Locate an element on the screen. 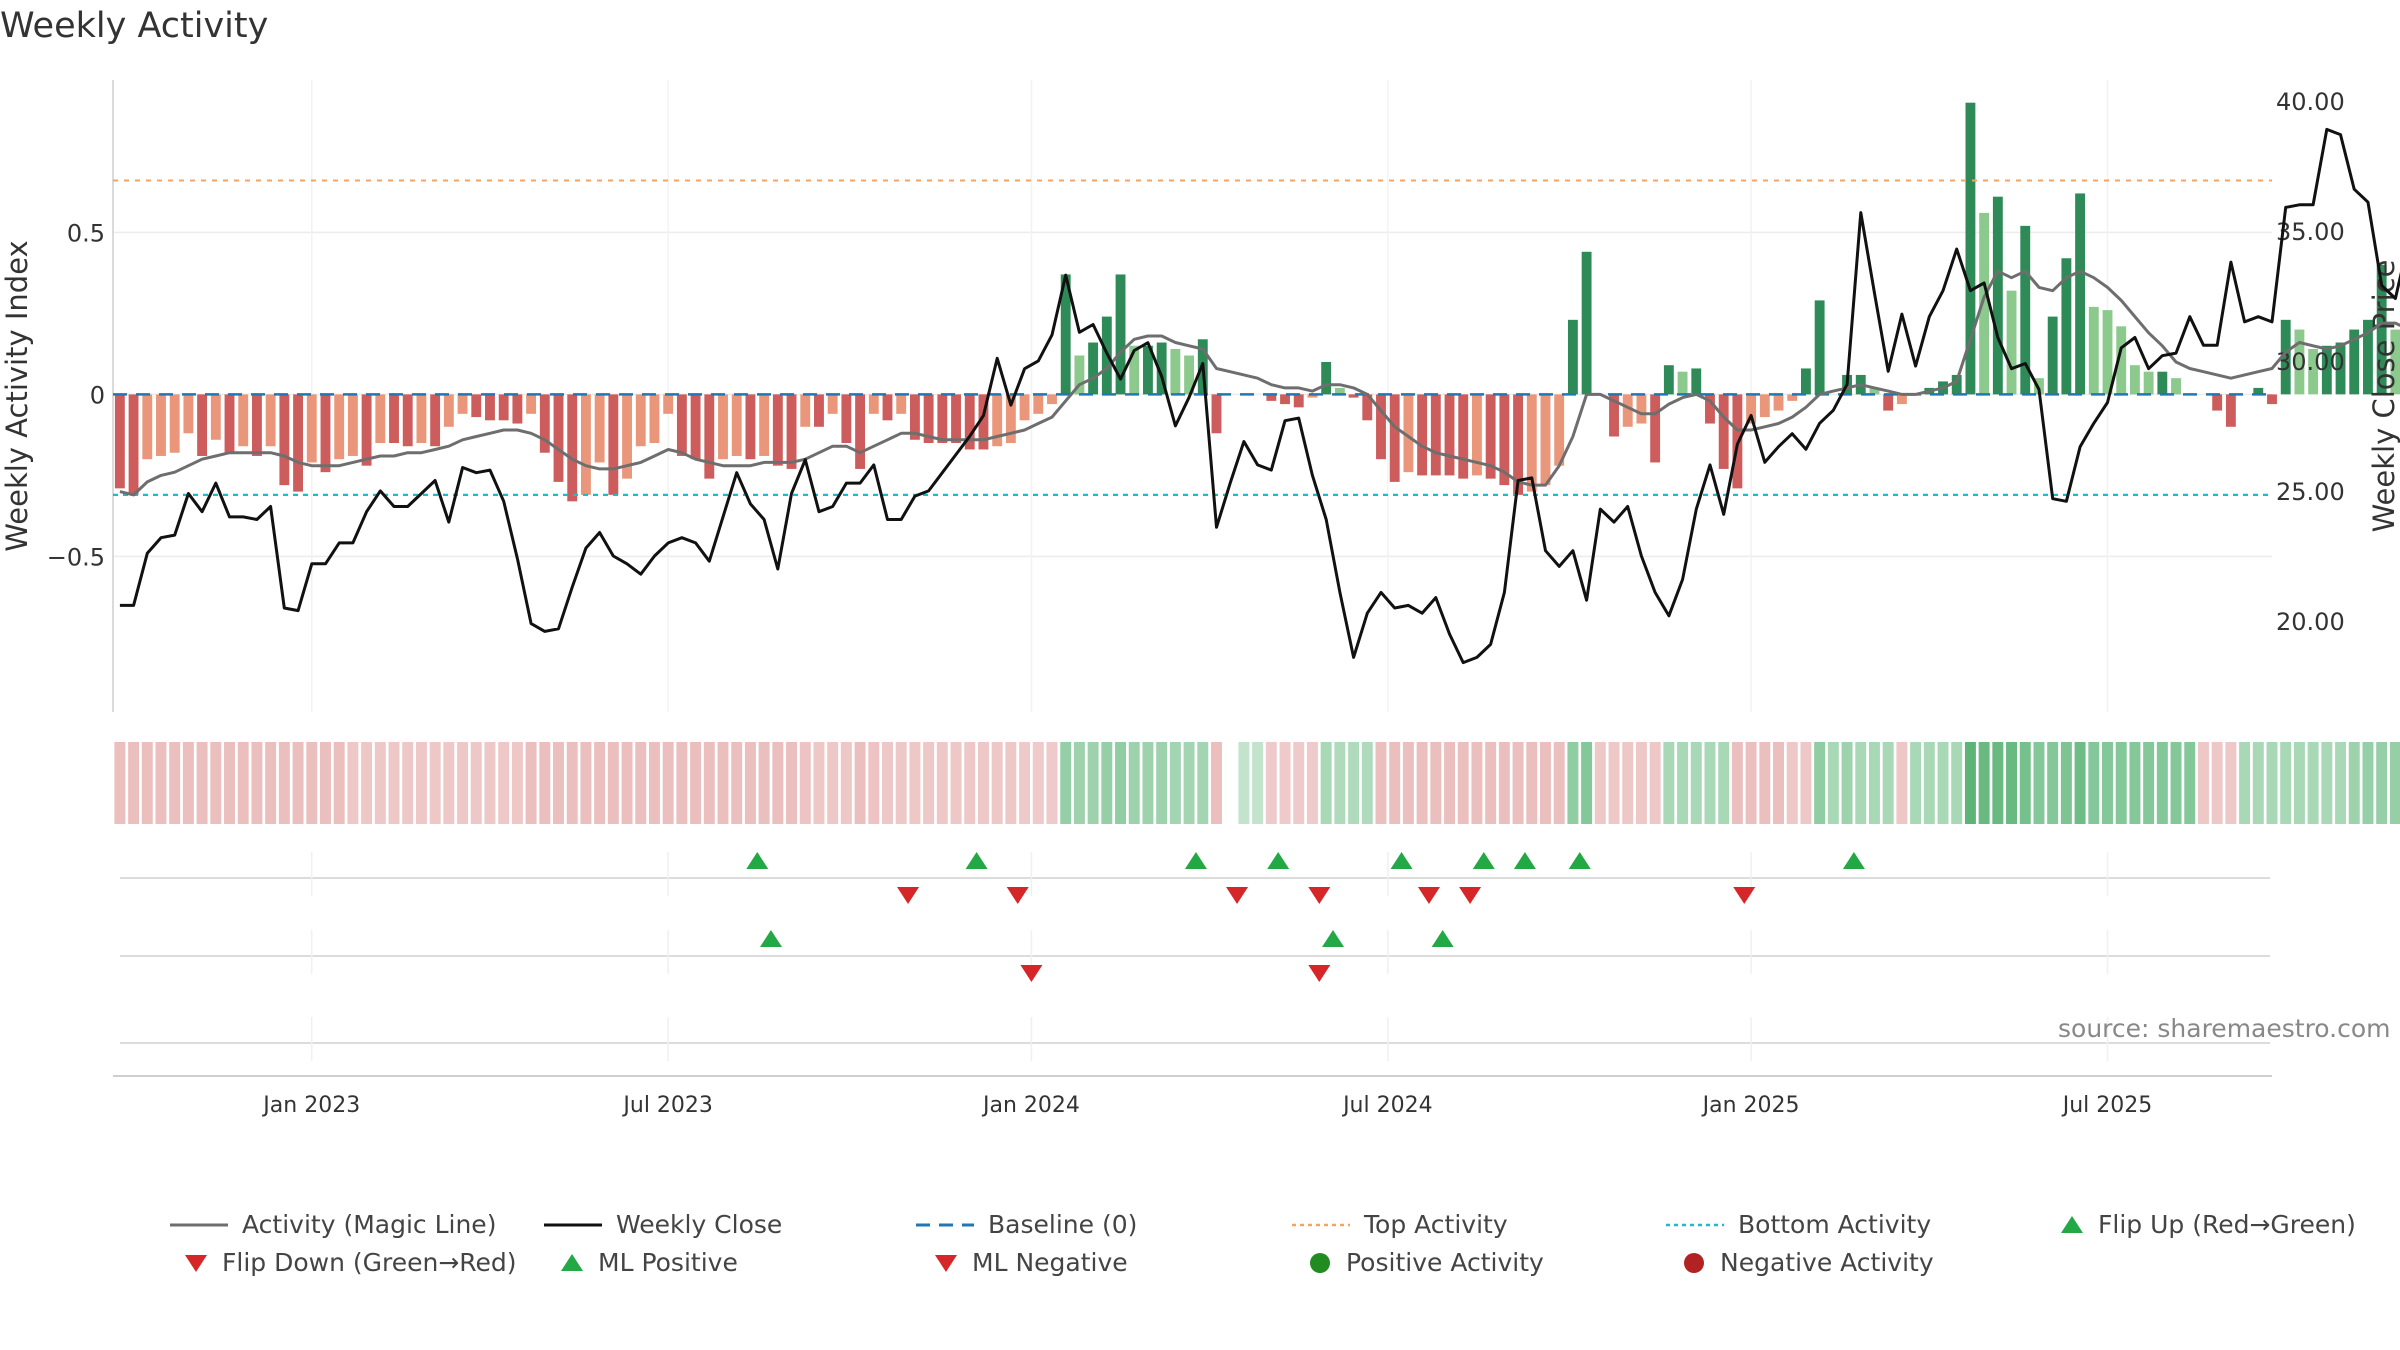 The height and width of the screenshot is (1350, 2400). legend-label: Top Activity is located at coordinates (1436, 1224).